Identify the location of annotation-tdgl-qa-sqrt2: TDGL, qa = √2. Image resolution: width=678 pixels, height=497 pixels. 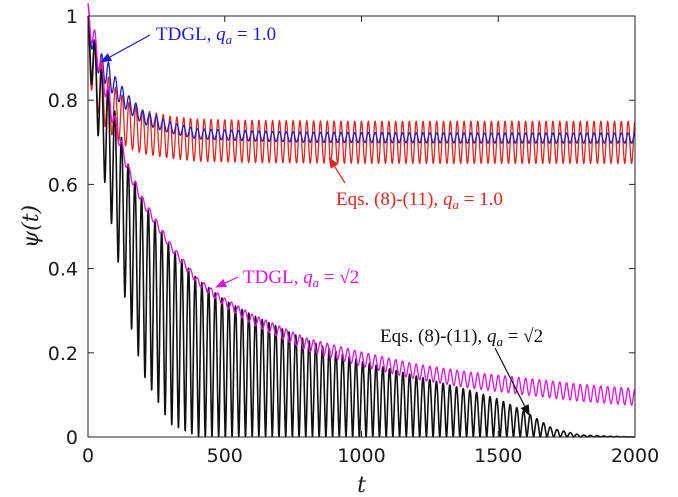
(287, 278).